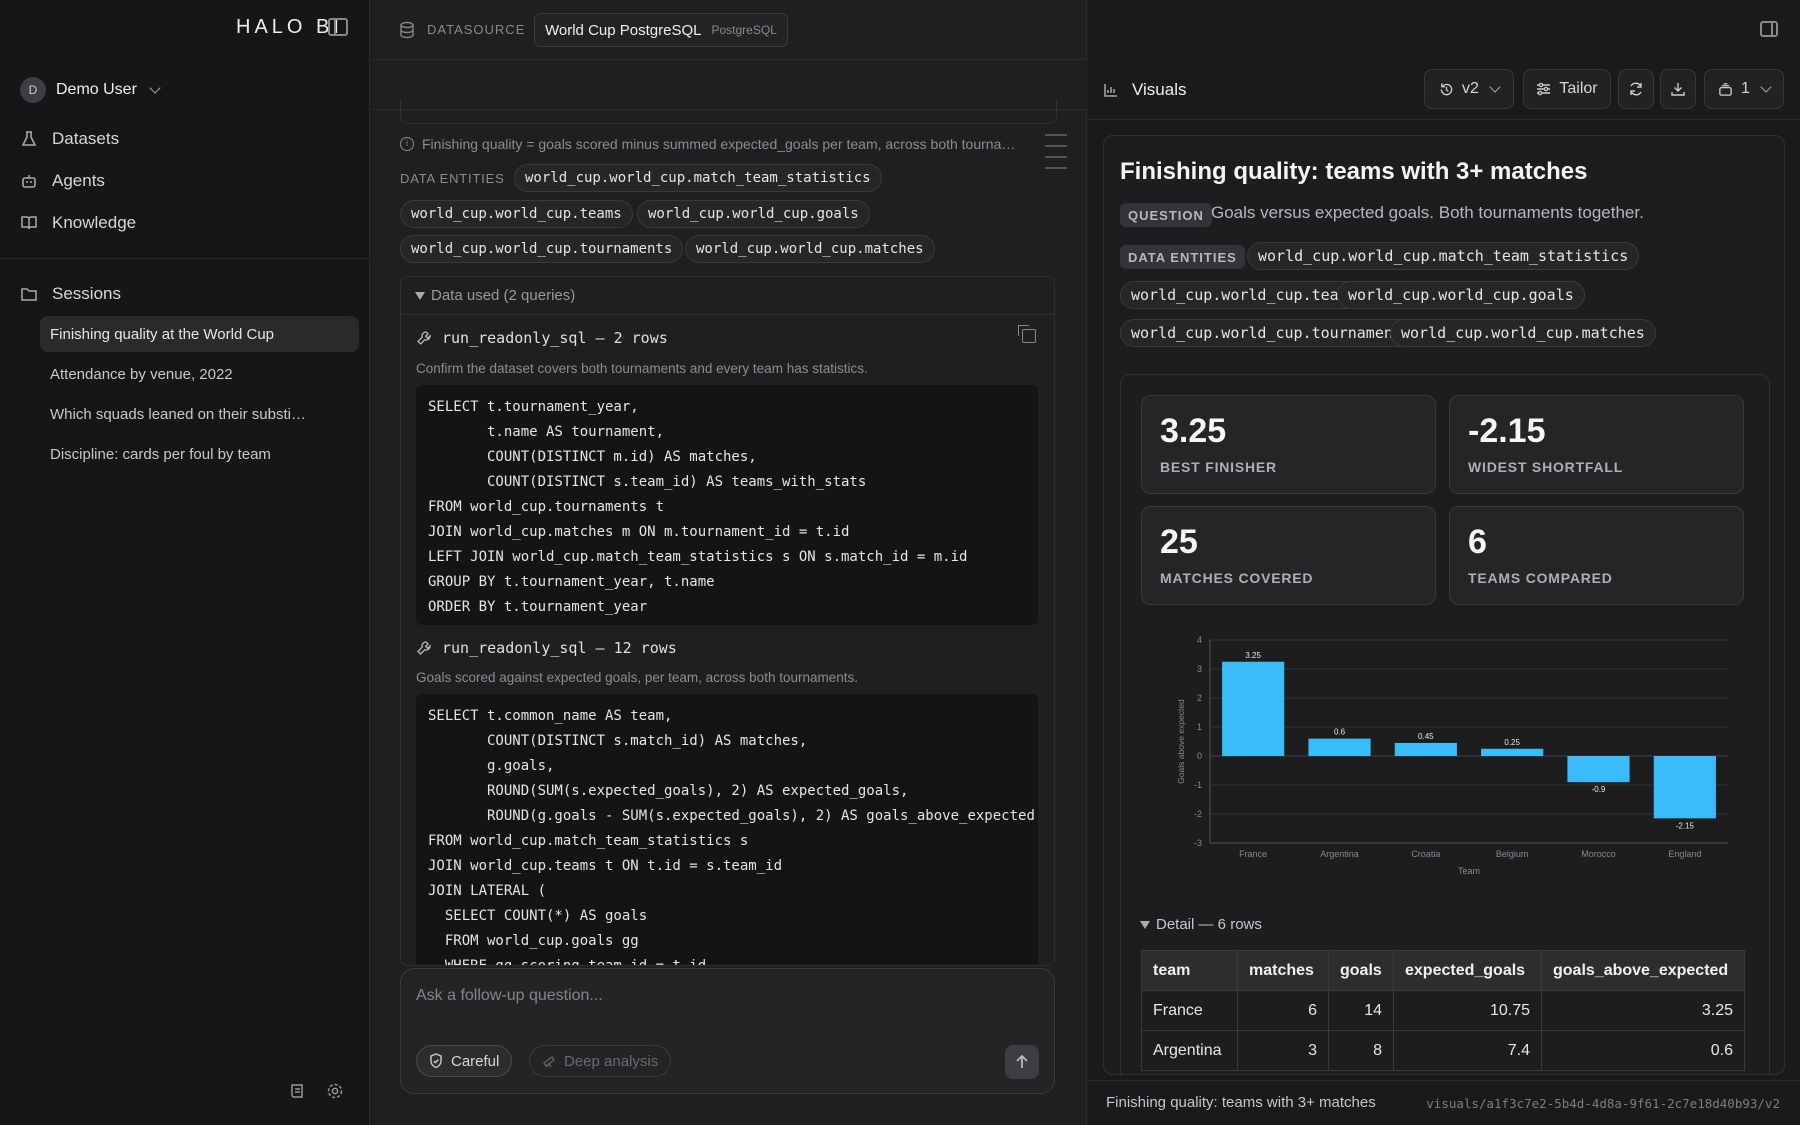  Describe the element at coordinates (1685, 825) in the screenshot. I see `data-label: -2.15` at that location.